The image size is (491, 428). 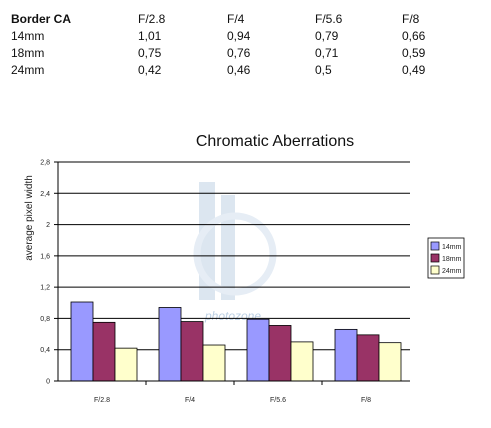 I want to click on y-tick-label: 0, so click(x=48, y=382).